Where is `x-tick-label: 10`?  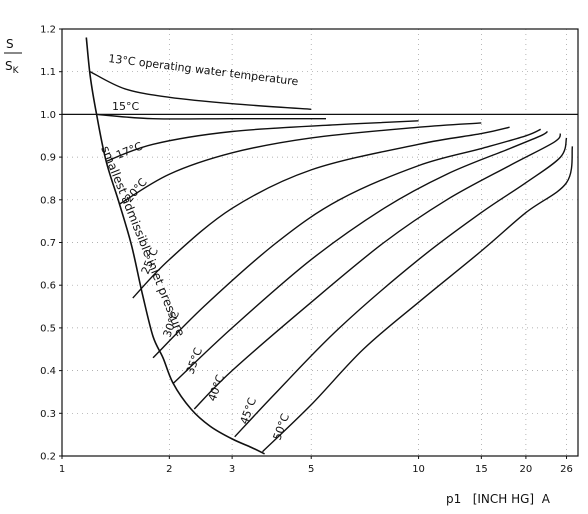 x-tick-label: 10 is located at coordinates (418, 469).